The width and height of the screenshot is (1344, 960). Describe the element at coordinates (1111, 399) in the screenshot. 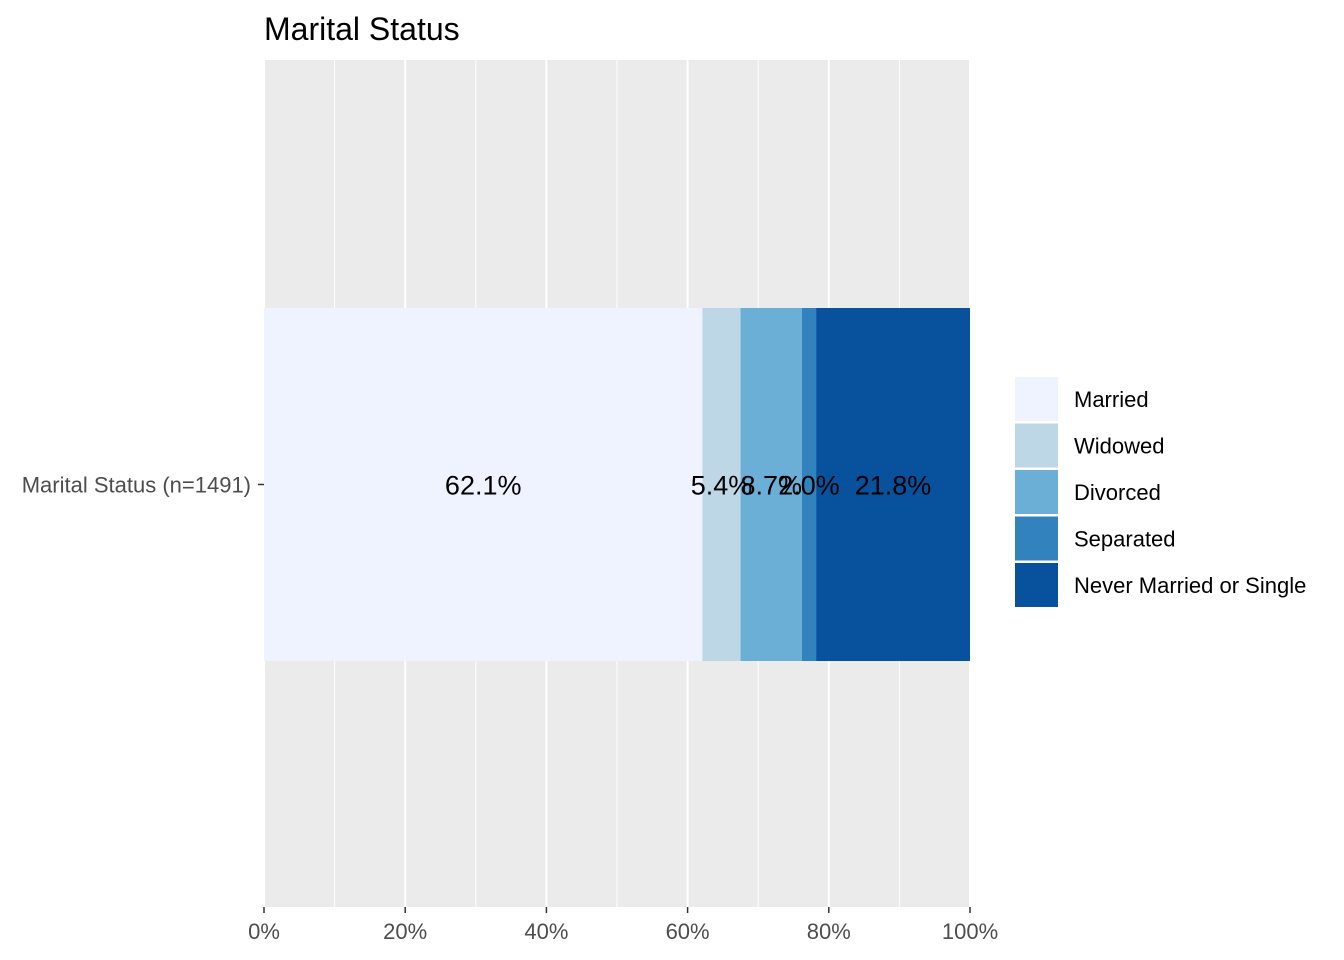

I see `legend-label-married: Married` at that location.